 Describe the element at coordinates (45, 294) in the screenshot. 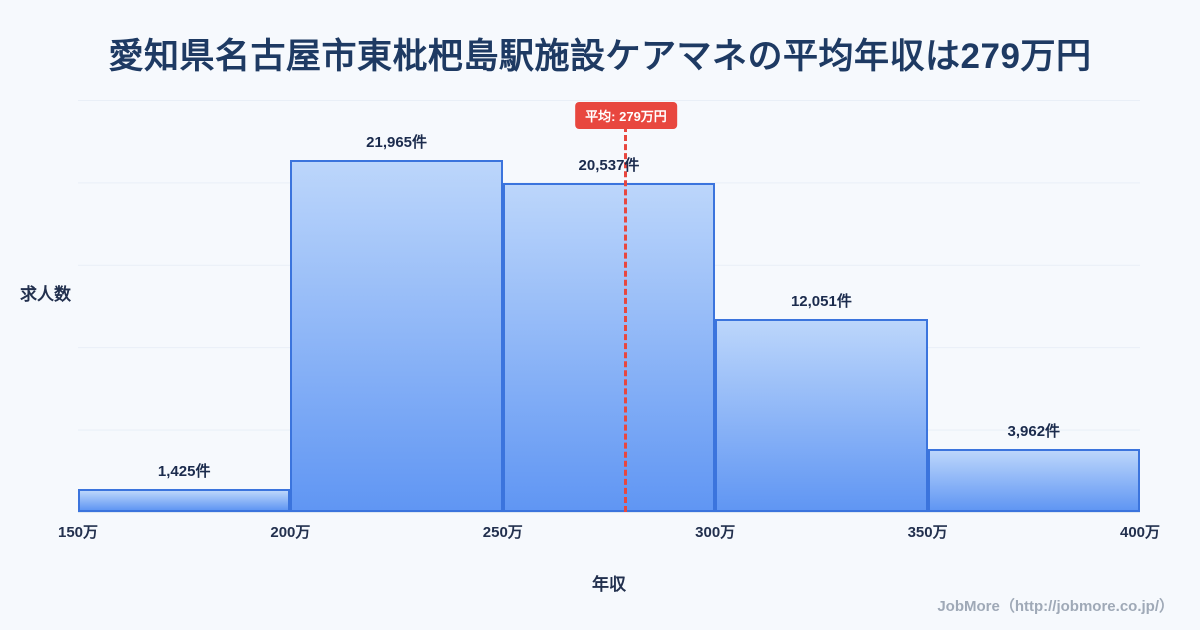

I see `y-axis-label: 求人数` at that location.